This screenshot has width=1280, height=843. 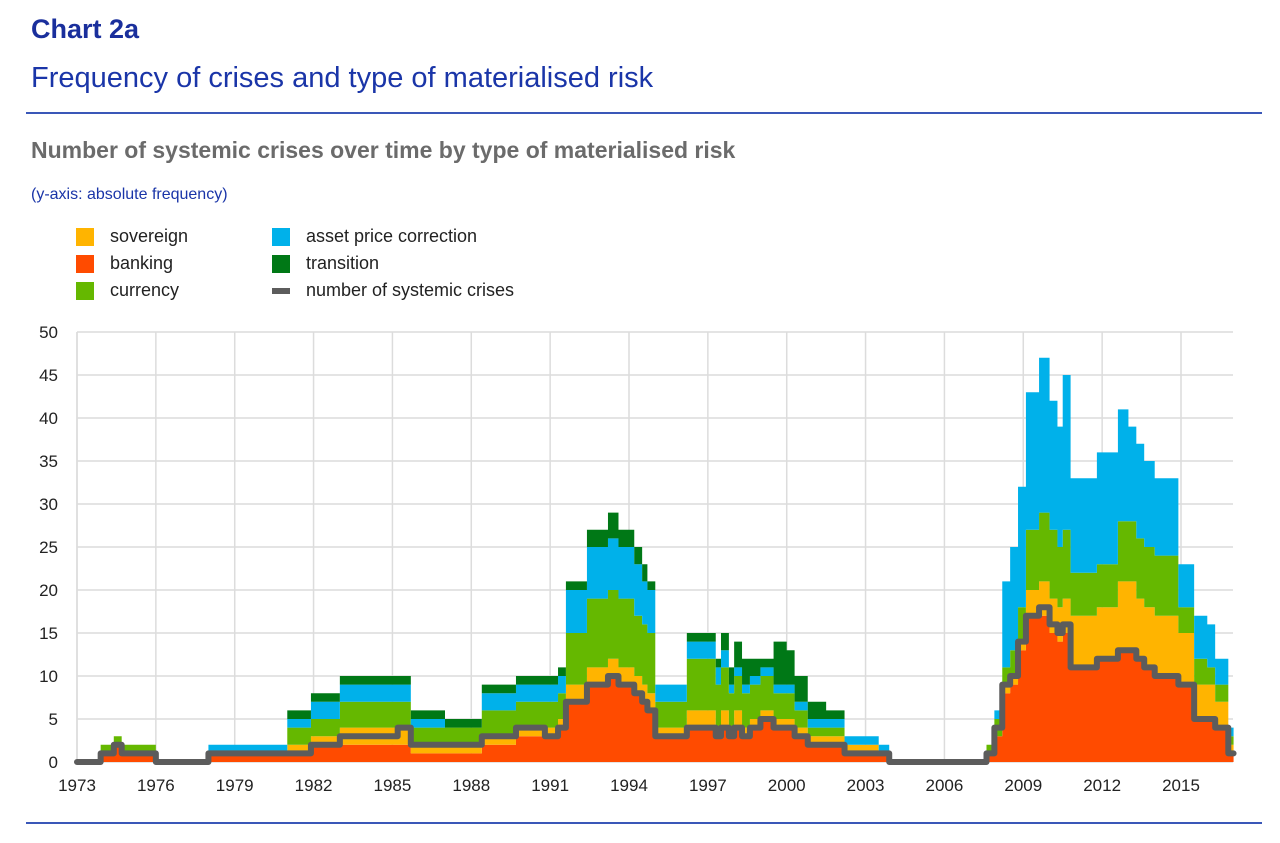 I want to click on legend-swatch-asset, so click(x=281, y=236).